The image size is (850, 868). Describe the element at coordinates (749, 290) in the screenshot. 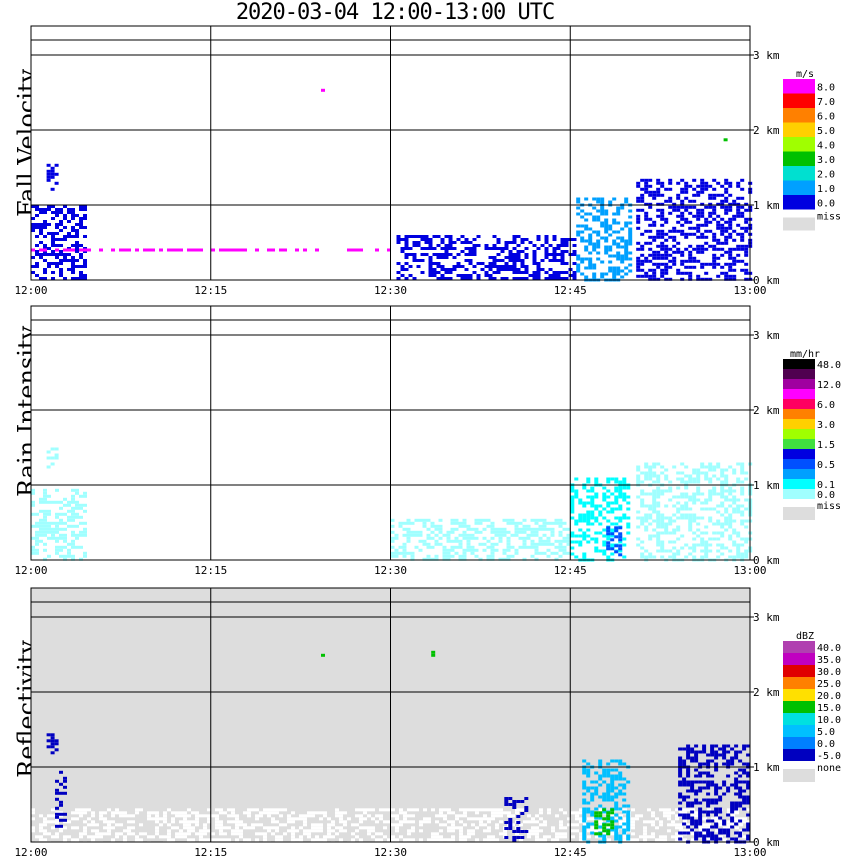

I see `x-tick-label: 13:00` at that location.